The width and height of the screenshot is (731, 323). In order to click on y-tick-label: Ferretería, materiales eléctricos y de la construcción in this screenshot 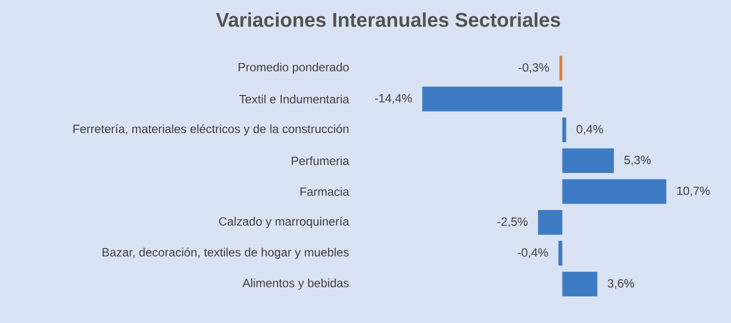, I will do `click(210, 130)`.